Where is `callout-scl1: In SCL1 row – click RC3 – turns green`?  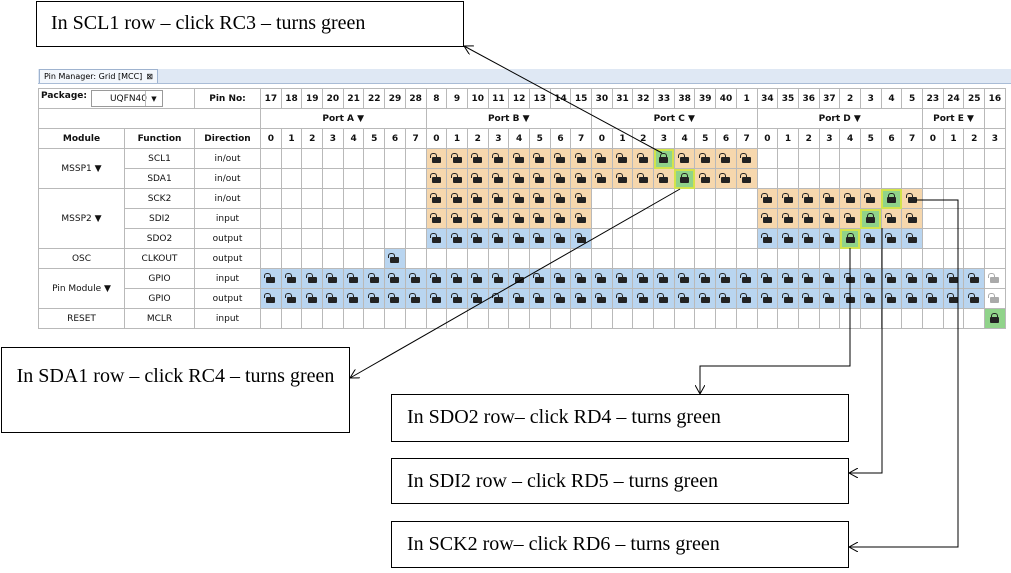 callout-scl1: In SCL1 row – click RC3 – turns green is located at coordinates (250, 24).